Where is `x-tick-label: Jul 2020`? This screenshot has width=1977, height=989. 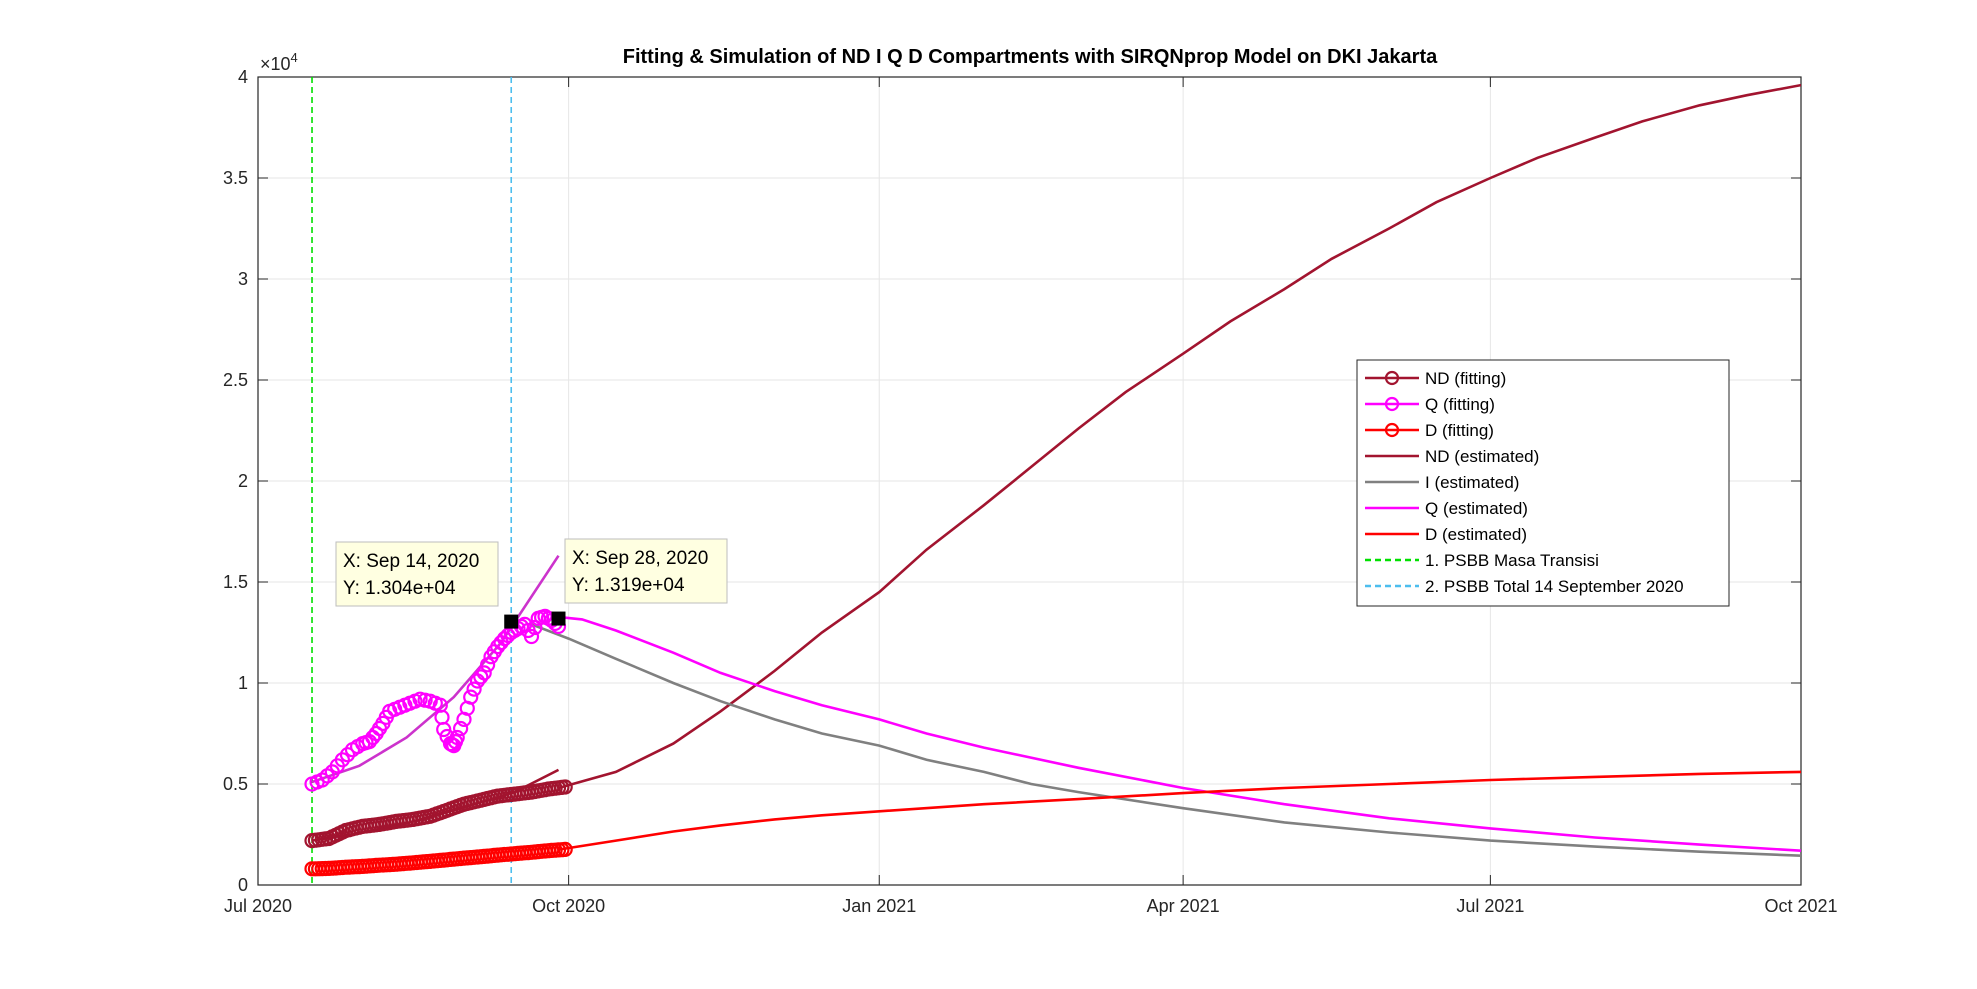
x-tick-label: Jul 2020 is located at coordinates (258, 906).